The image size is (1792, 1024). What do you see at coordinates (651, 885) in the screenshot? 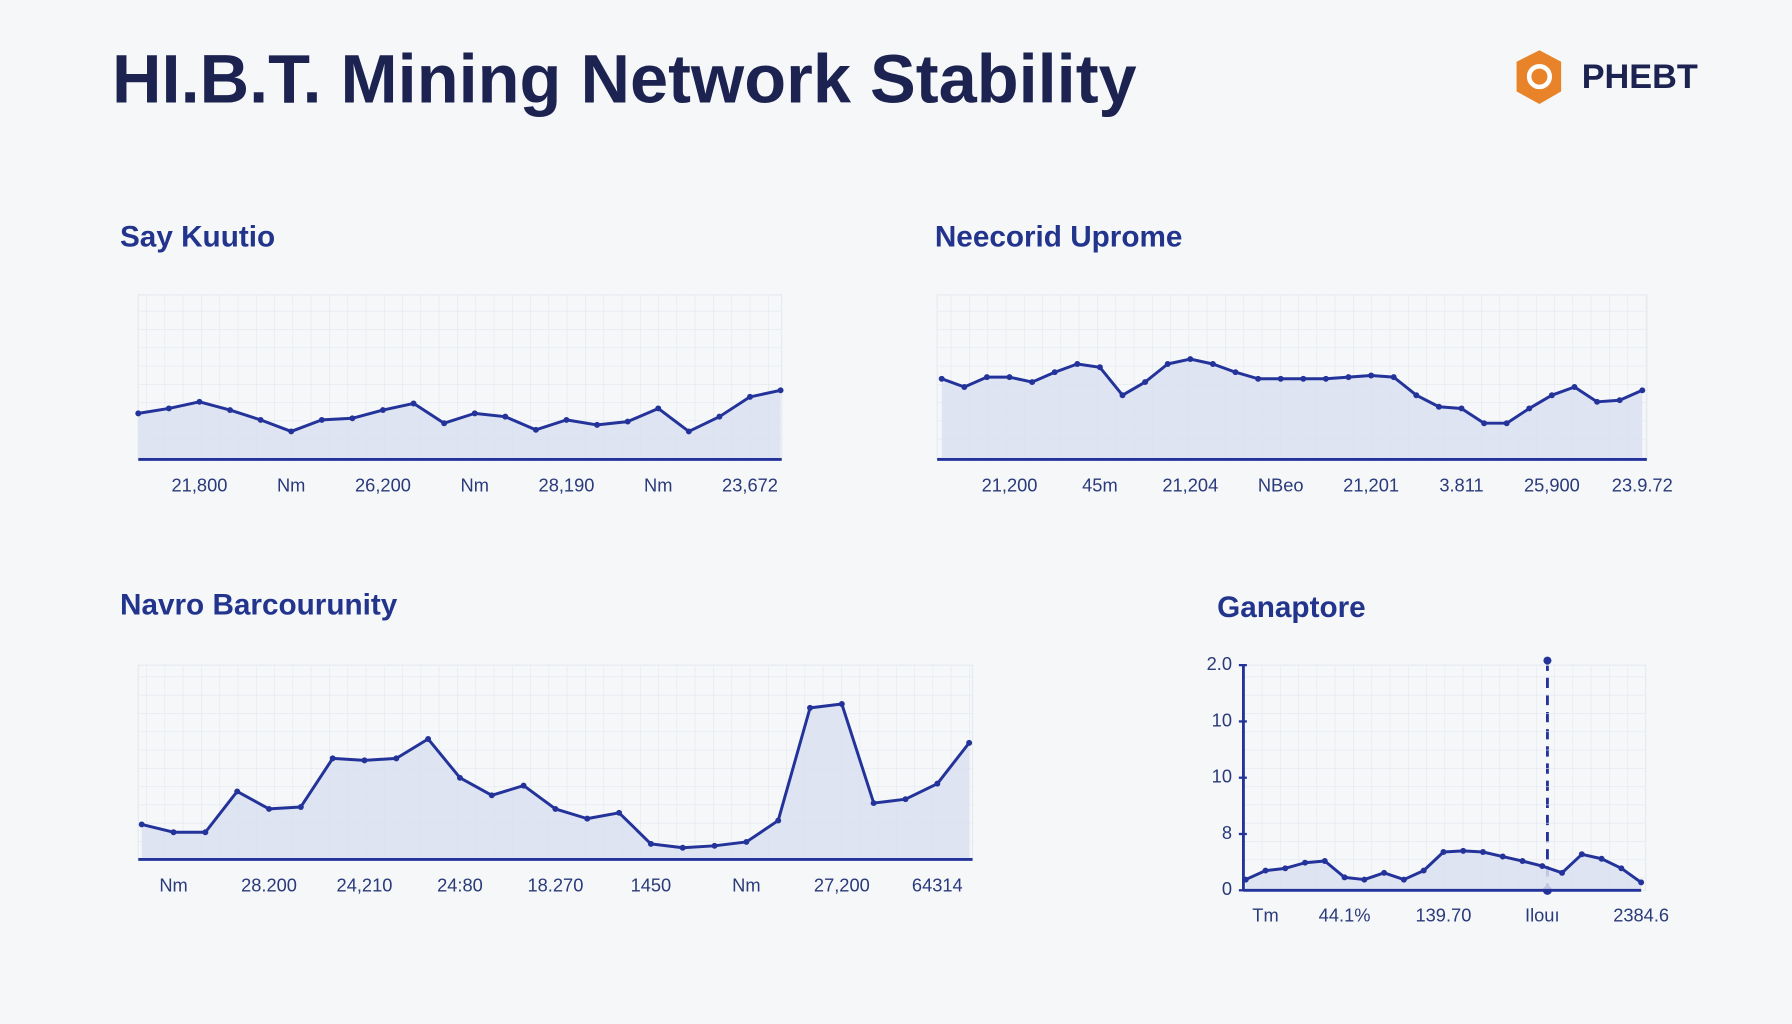
I see `x-tick-label: 1450` at bounding box center [651, 885].